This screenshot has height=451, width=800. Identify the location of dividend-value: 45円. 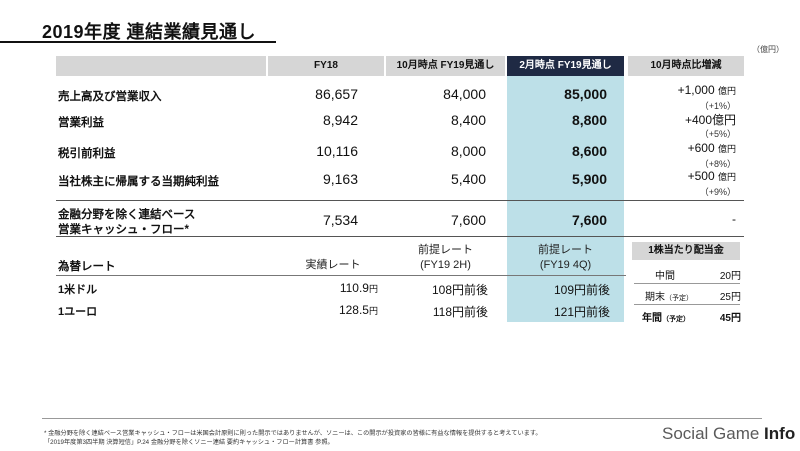
(730, 318).